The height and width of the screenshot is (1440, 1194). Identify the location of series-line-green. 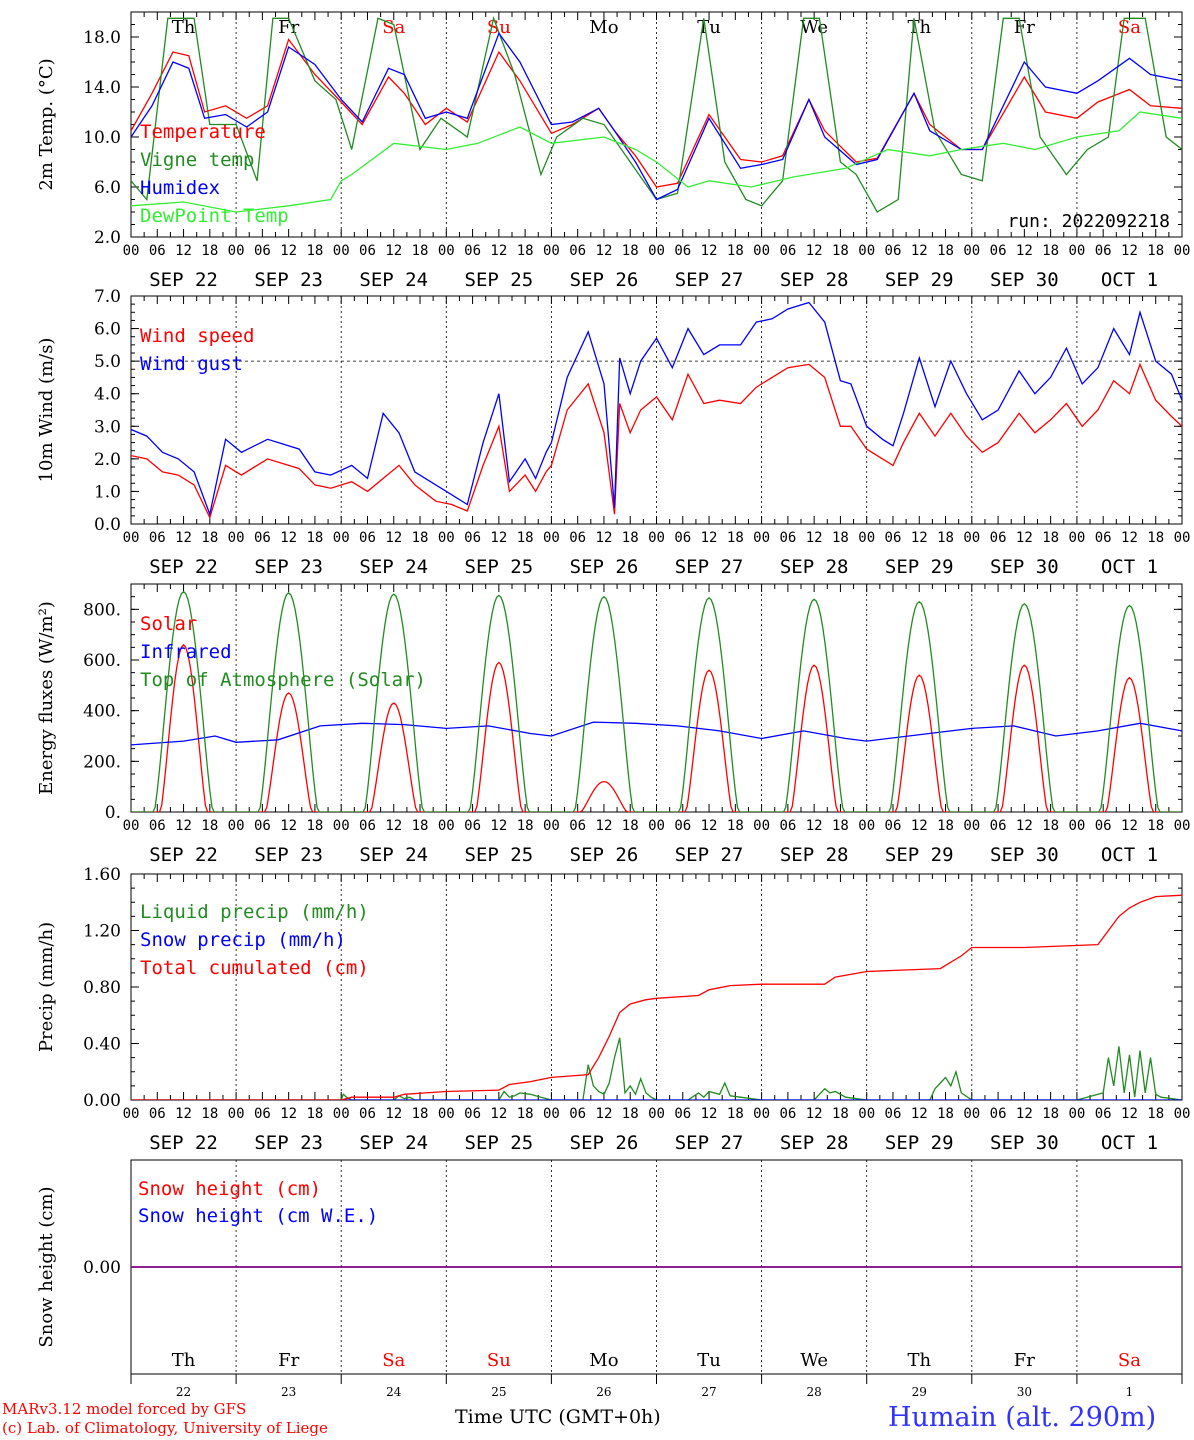
(656, 114).